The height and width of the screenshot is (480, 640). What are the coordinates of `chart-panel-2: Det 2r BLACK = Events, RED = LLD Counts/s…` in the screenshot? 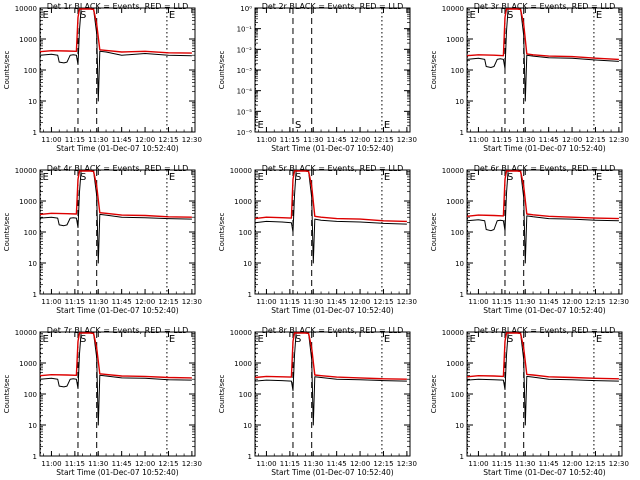 It's located at (317, 77).